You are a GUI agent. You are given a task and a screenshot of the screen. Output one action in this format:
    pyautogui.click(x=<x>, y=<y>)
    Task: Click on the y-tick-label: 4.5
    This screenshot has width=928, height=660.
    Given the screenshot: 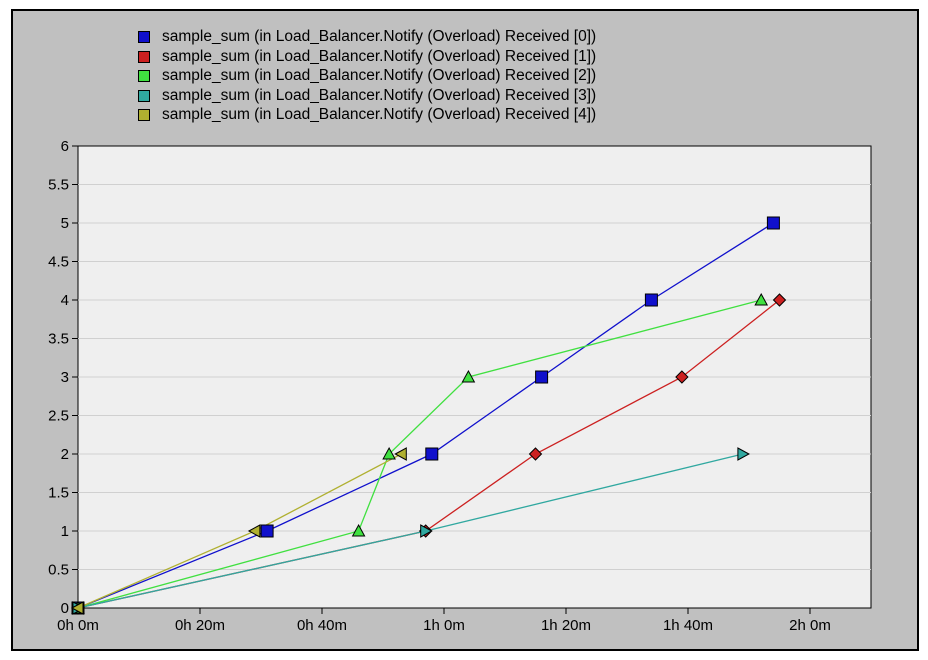 What is the action you would take?
    pyautogui.click(x=58, y=262)
    